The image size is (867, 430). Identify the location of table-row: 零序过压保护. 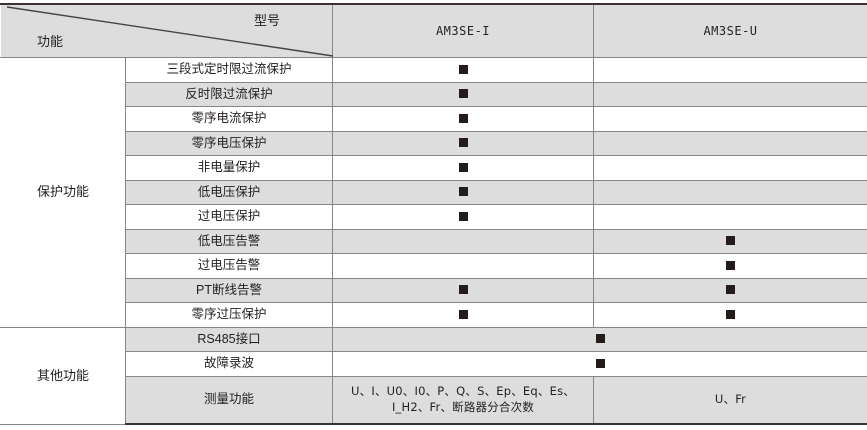
(434, 315).